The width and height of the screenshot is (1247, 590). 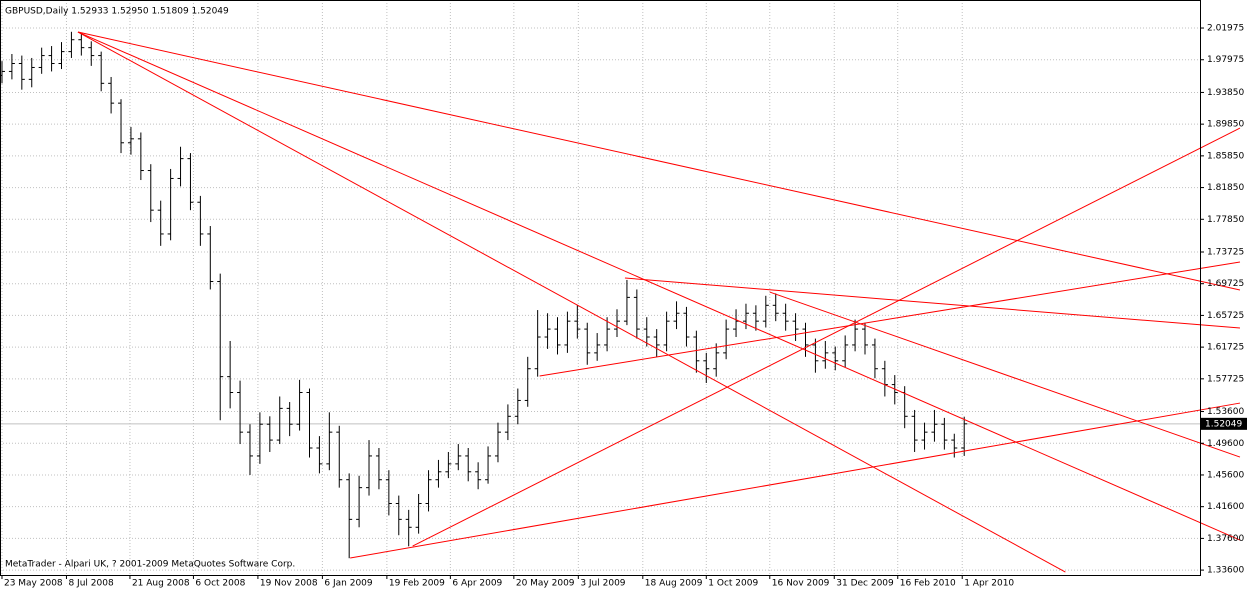 What do you see at coordinates (1225, 507) in the screenshot?
I see `y-tick-label: 1.41600` at bounding box center [1225, 507].